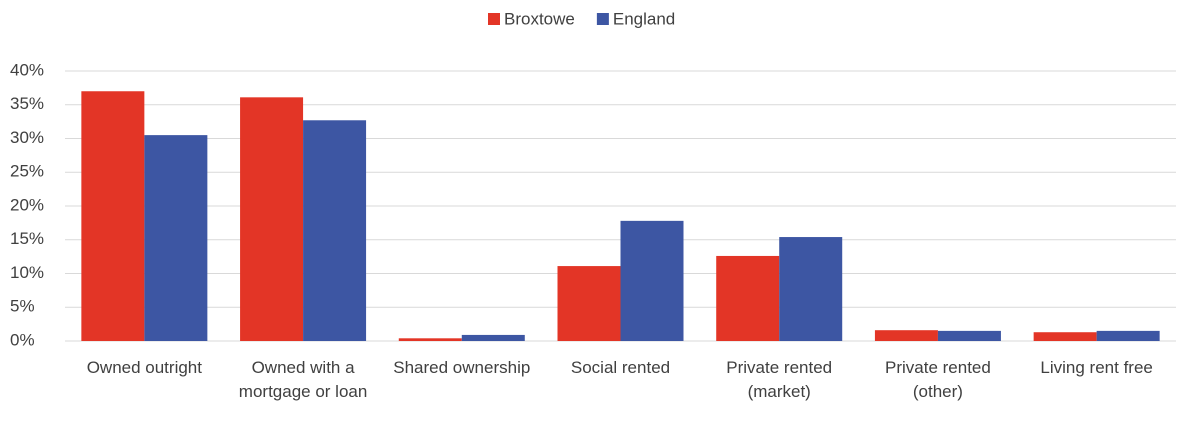  Describe the element at coordinates (27, 103) in the screenshot. I see `y-tick-label: 35%` at that location.